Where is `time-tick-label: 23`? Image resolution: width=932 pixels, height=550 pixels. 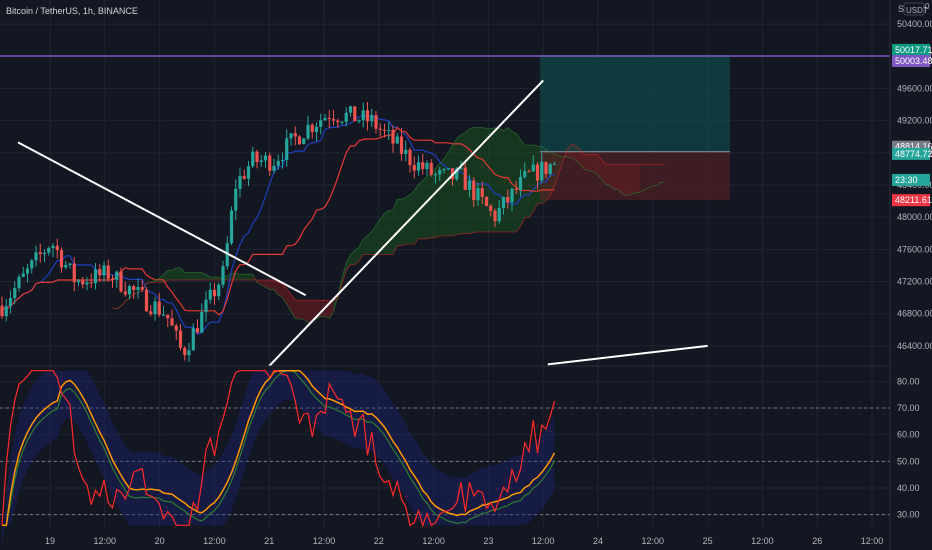
time-tick-label: 23 is located at coordinates (488, 541).